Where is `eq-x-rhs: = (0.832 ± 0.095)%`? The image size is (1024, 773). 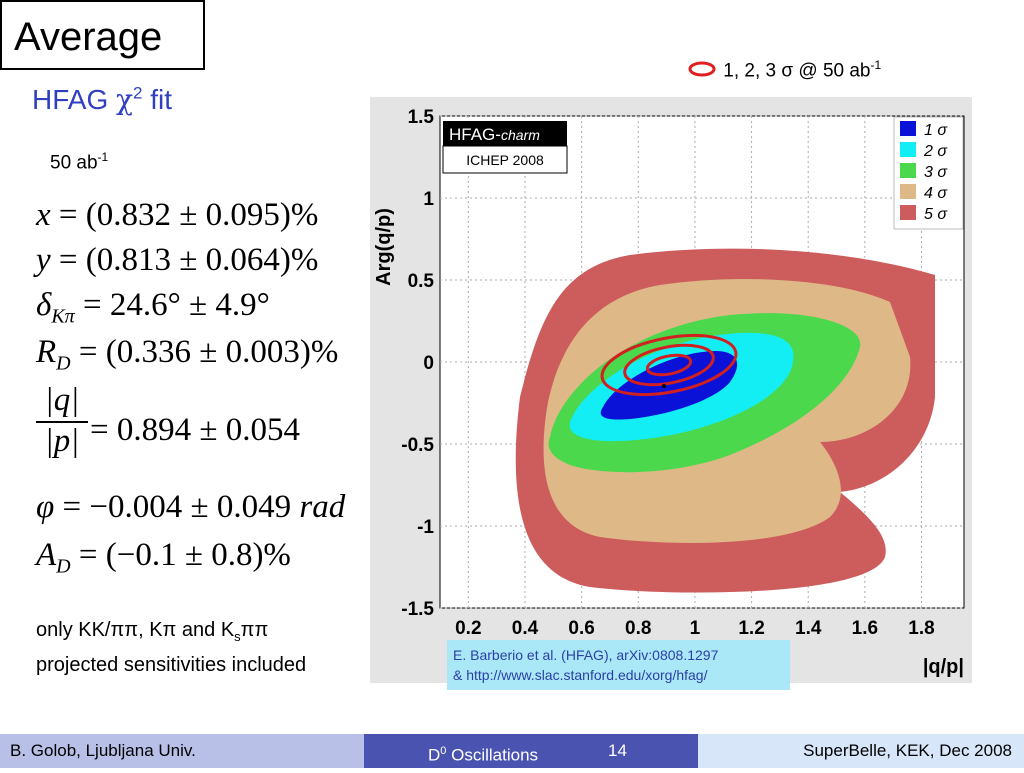 eq-x-rhs: = (0.832 ± 0.095)% is located at coordinates (184, 215).